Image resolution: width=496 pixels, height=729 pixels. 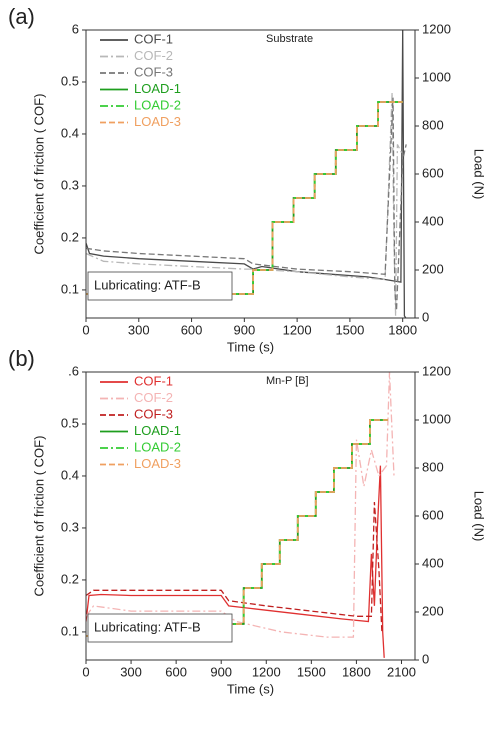 What do you see at coordinates (21, 16) in the screenshot?
I see `panel-label: (a)` at bounding box center [21, 16].